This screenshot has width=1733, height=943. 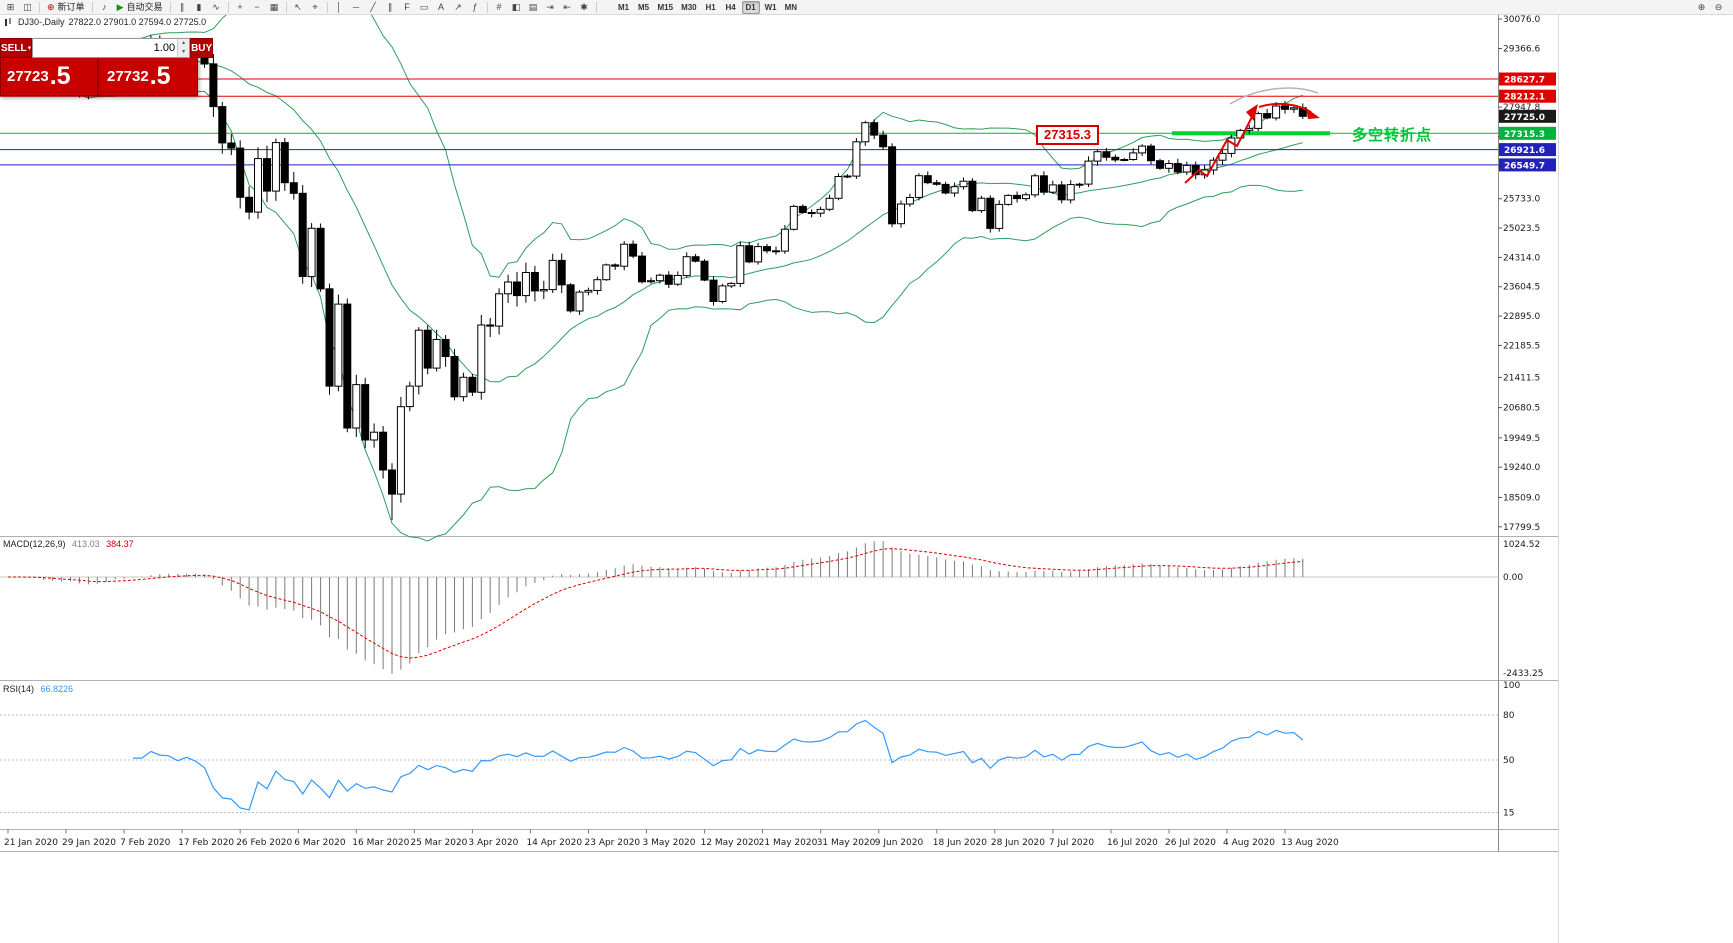 I want to click on zoom-in-icon: +, so click(x=240, y=6).